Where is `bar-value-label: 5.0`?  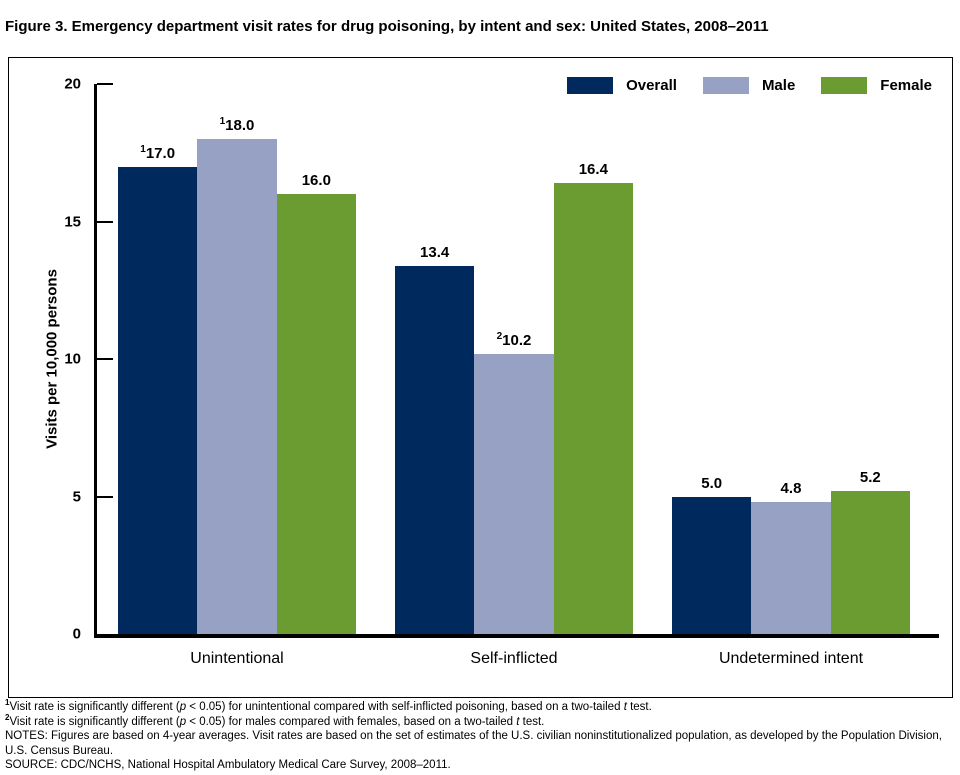 bar-value-label: 5.0 is located at coordinates (712, 483).